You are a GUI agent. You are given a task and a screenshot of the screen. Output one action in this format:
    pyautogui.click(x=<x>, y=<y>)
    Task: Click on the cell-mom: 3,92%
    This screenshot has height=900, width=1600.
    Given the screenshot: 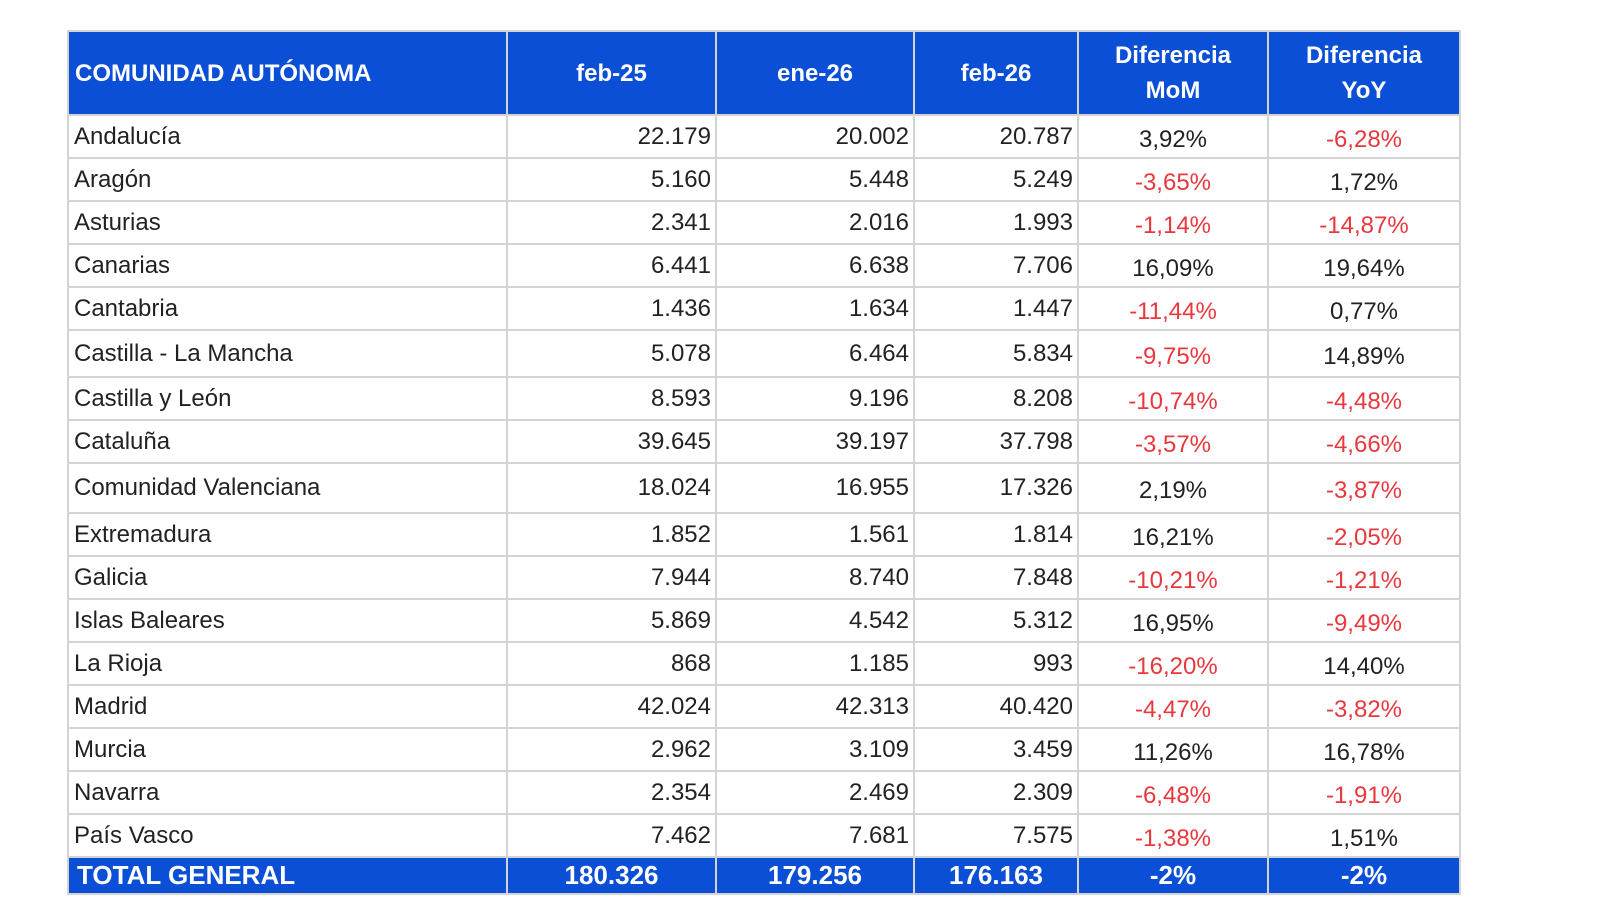 What is the action you would take?
    pyautogui.click(x=1173, y=136)
    